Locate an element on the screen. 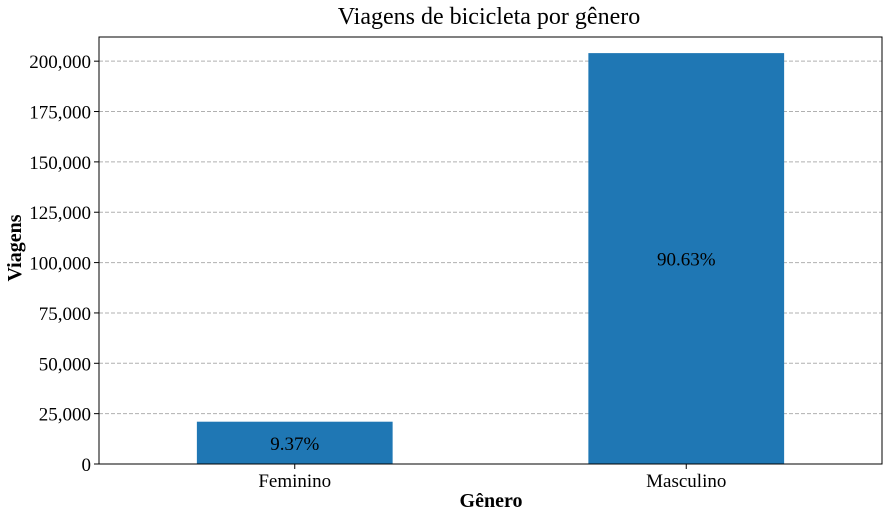 This screenshot has width=889, height=517. y-tick-label: 50,000 is located at coordinates (65, 364).